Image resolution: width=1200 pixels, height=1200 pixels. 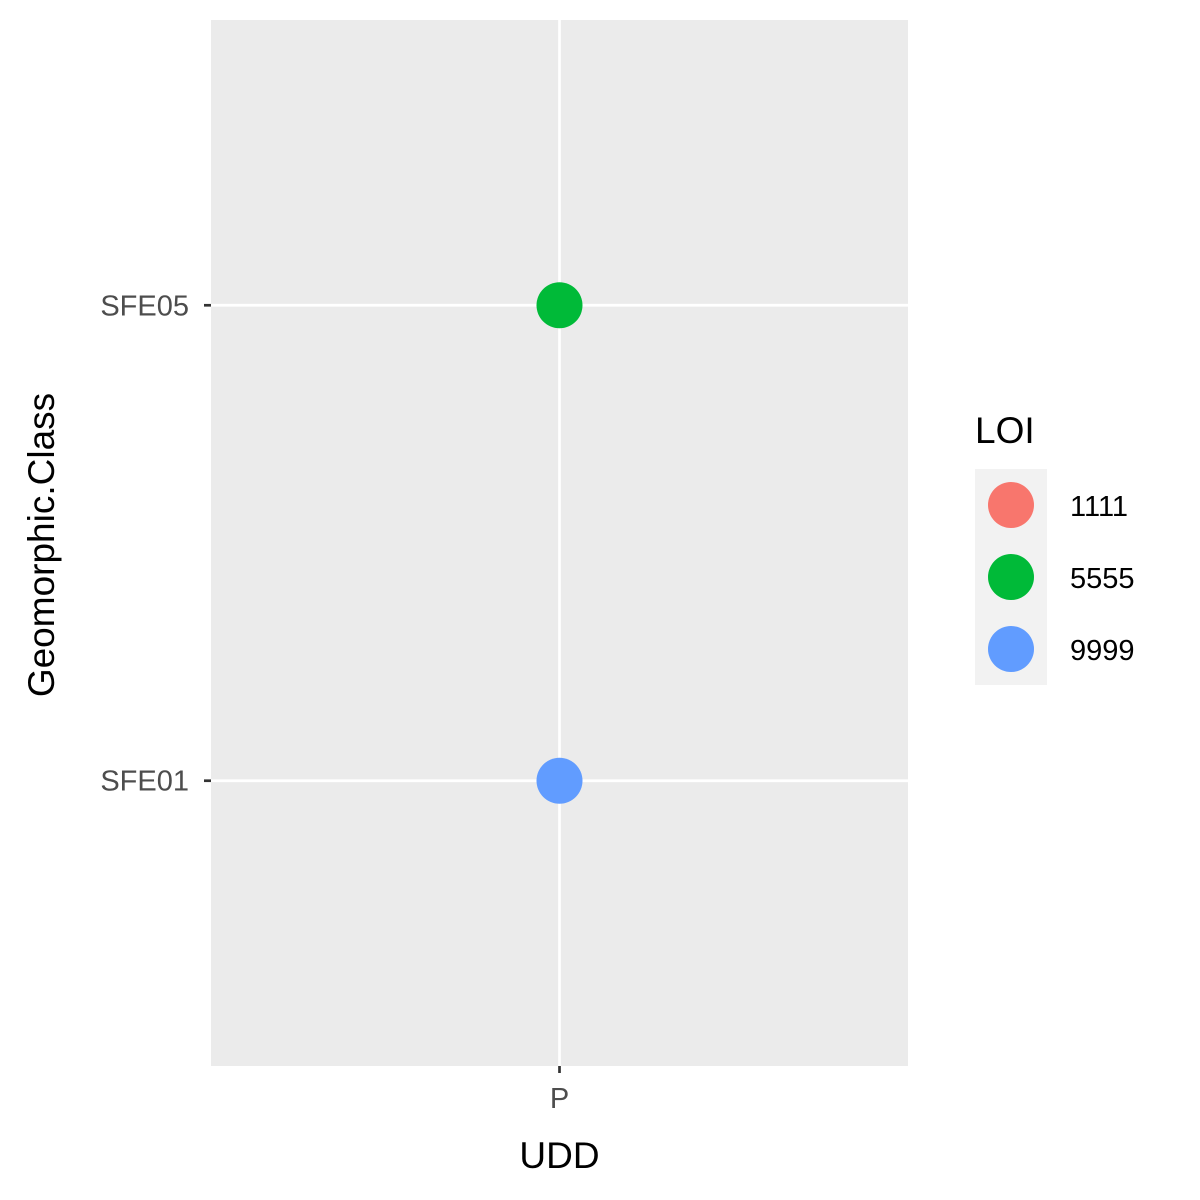 I want to click on x-tick-label: P, so click(x=559, y=1099).